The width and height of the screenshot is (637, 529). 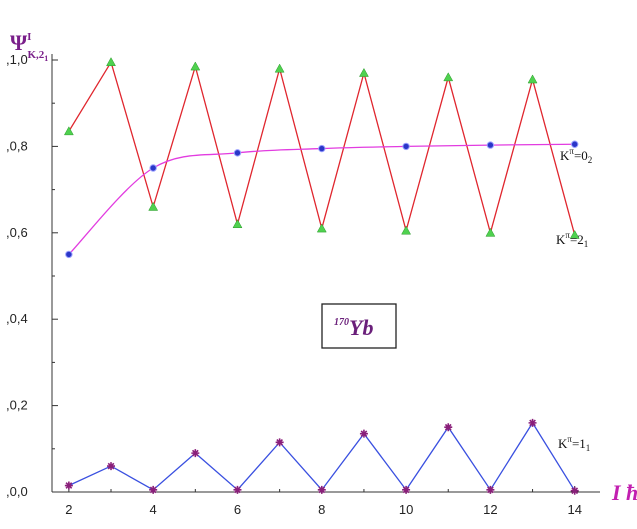 I want to click on nucleus-box, so click(x=359, y=326).